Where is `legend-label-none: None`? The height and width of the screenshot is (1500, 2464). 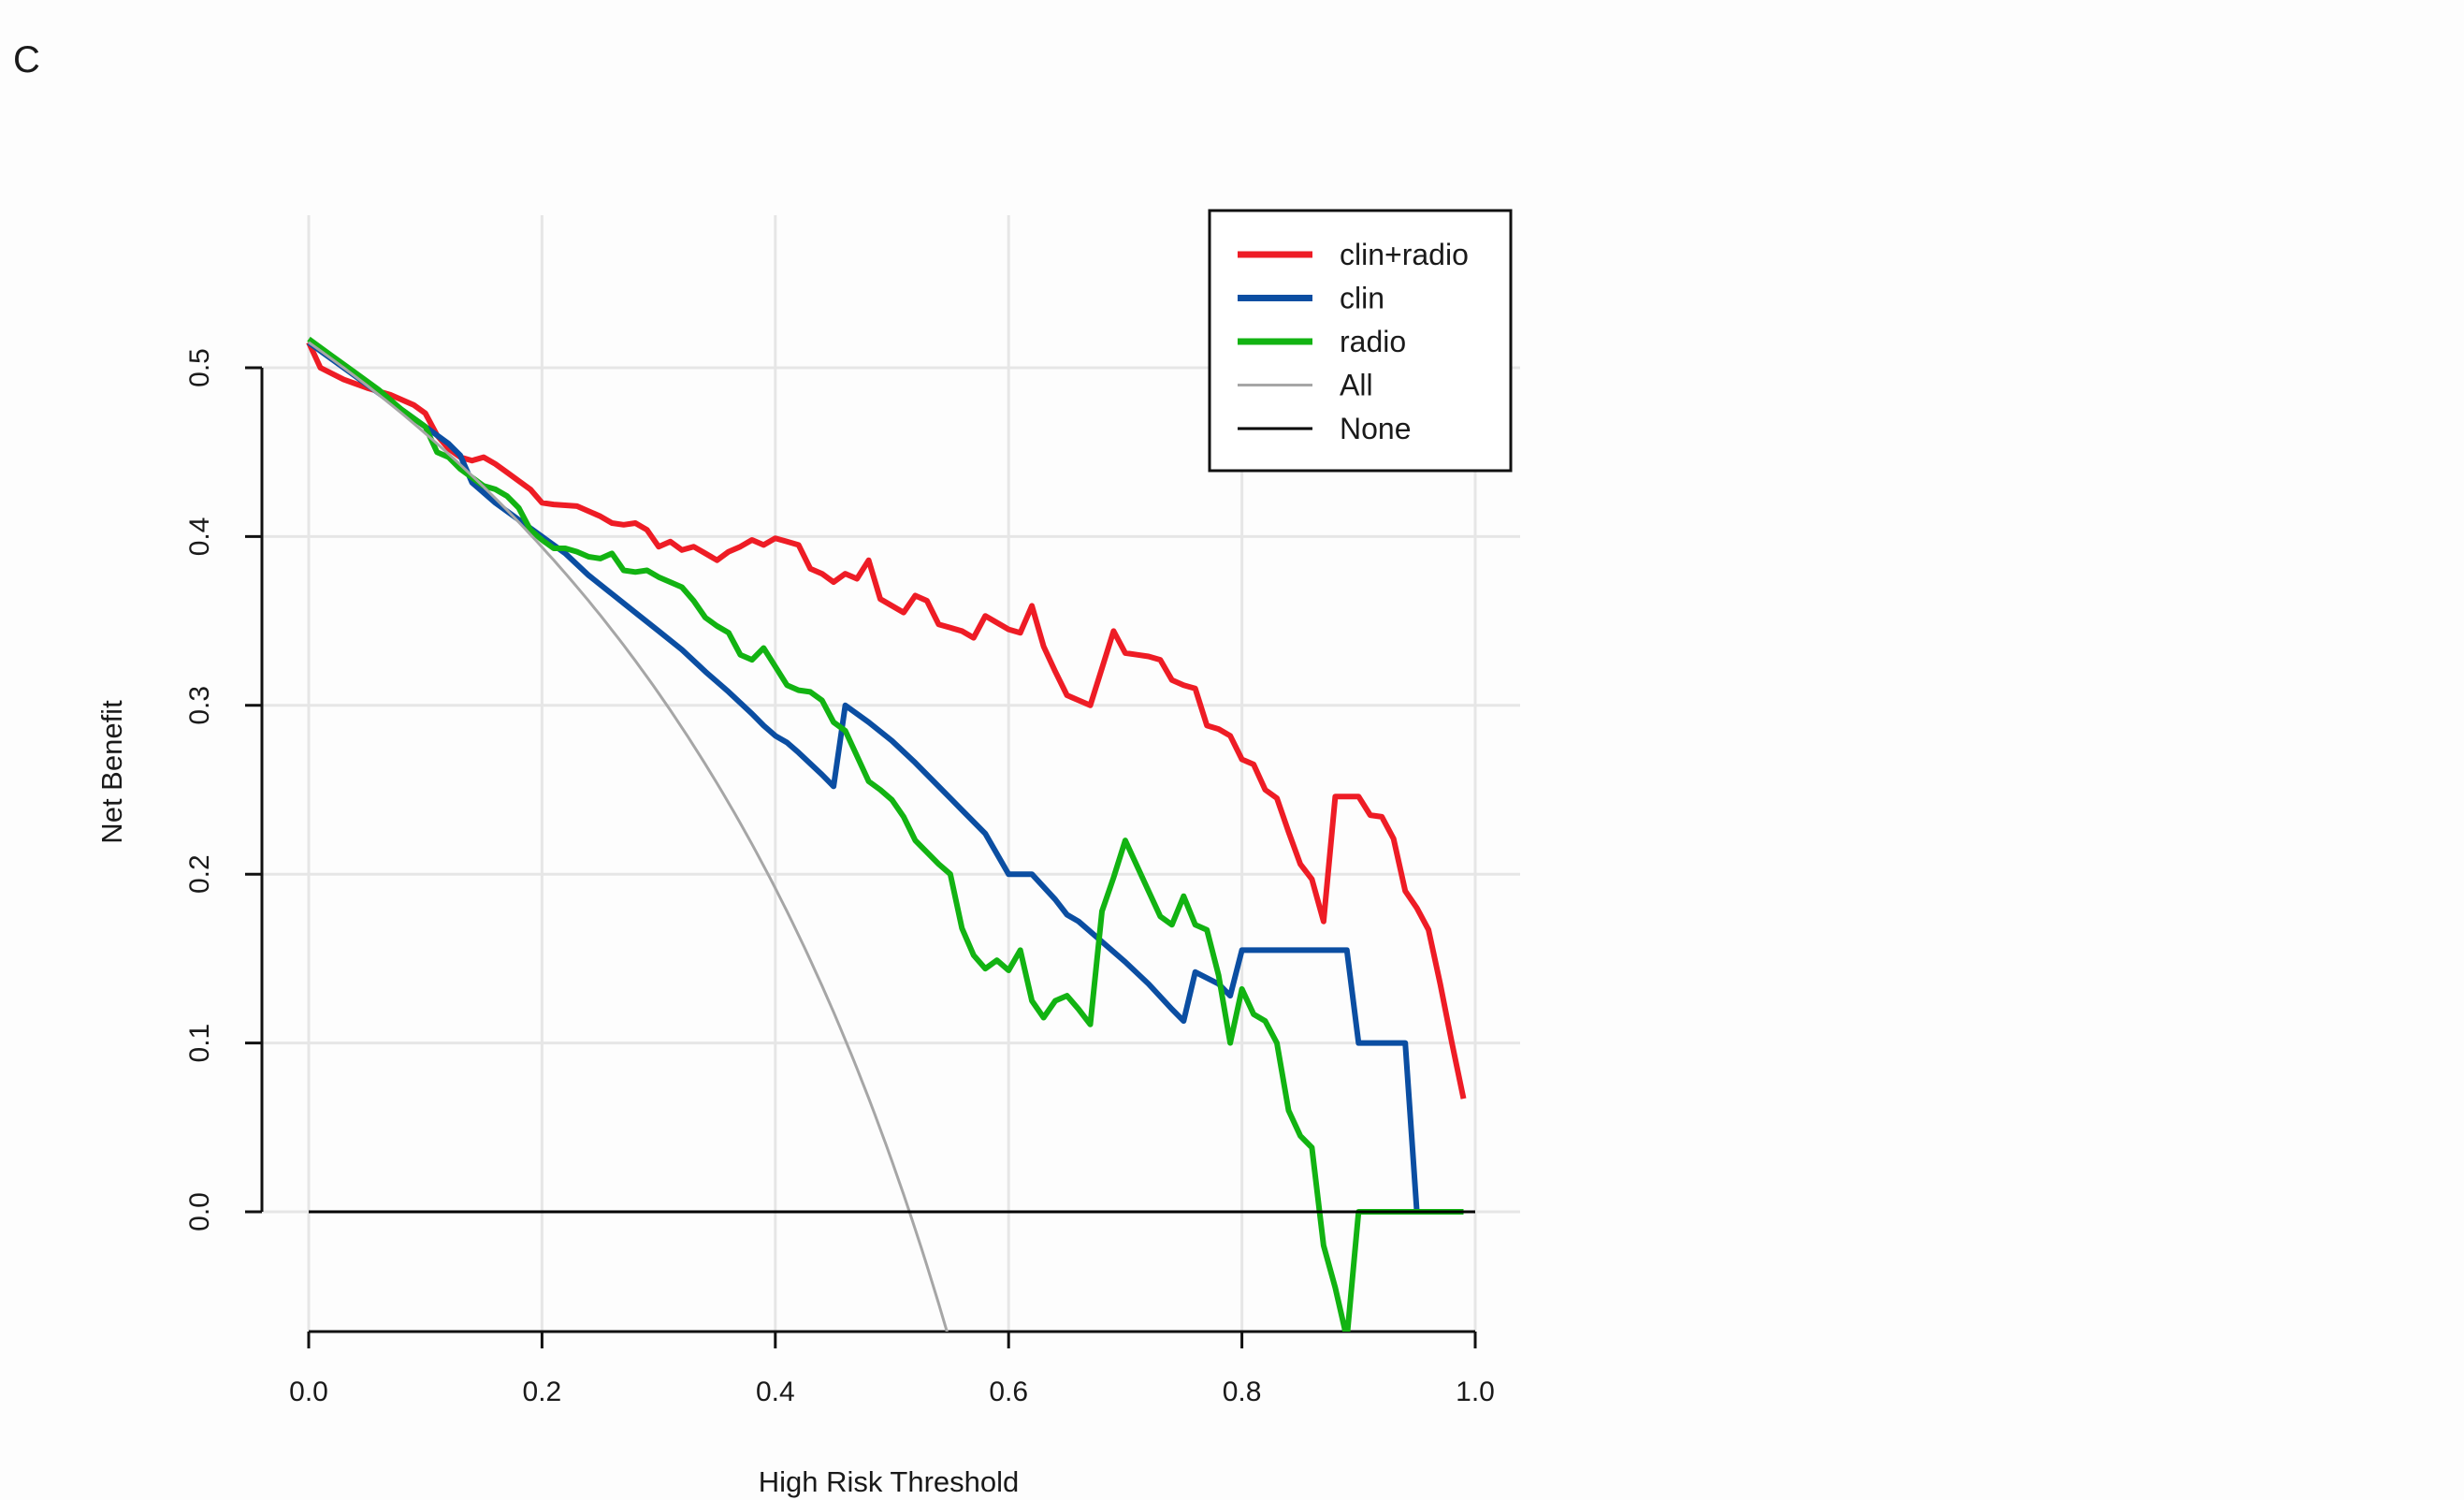 legend-label-none: None is located at coordinates (1376, 428).